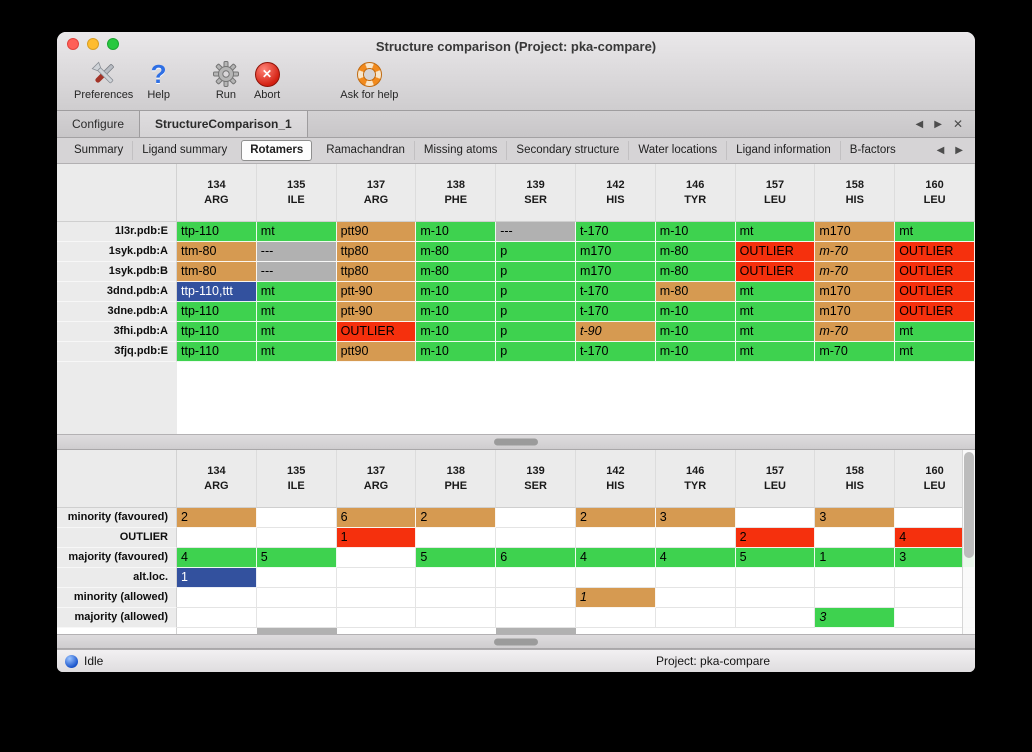 Image resolution: width=1032 pixels, height=752 pixels. Describe the element at coordinates (872, 150) in the screenshot. I see `subtab-b-factors: B-factors` at that location.